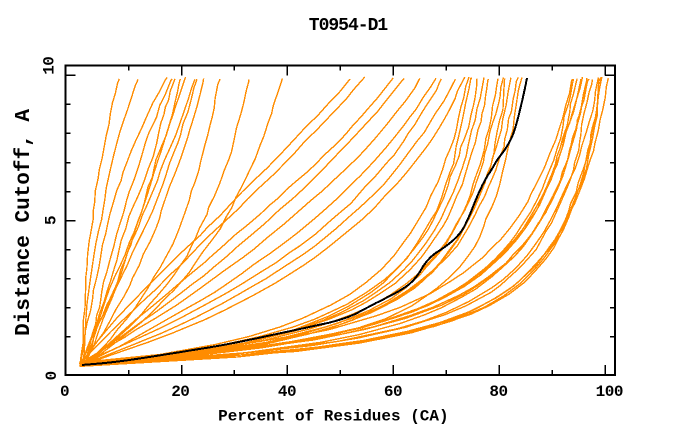  I want to click on svg-text: Distance Cutoff, A, so click(24, 222).